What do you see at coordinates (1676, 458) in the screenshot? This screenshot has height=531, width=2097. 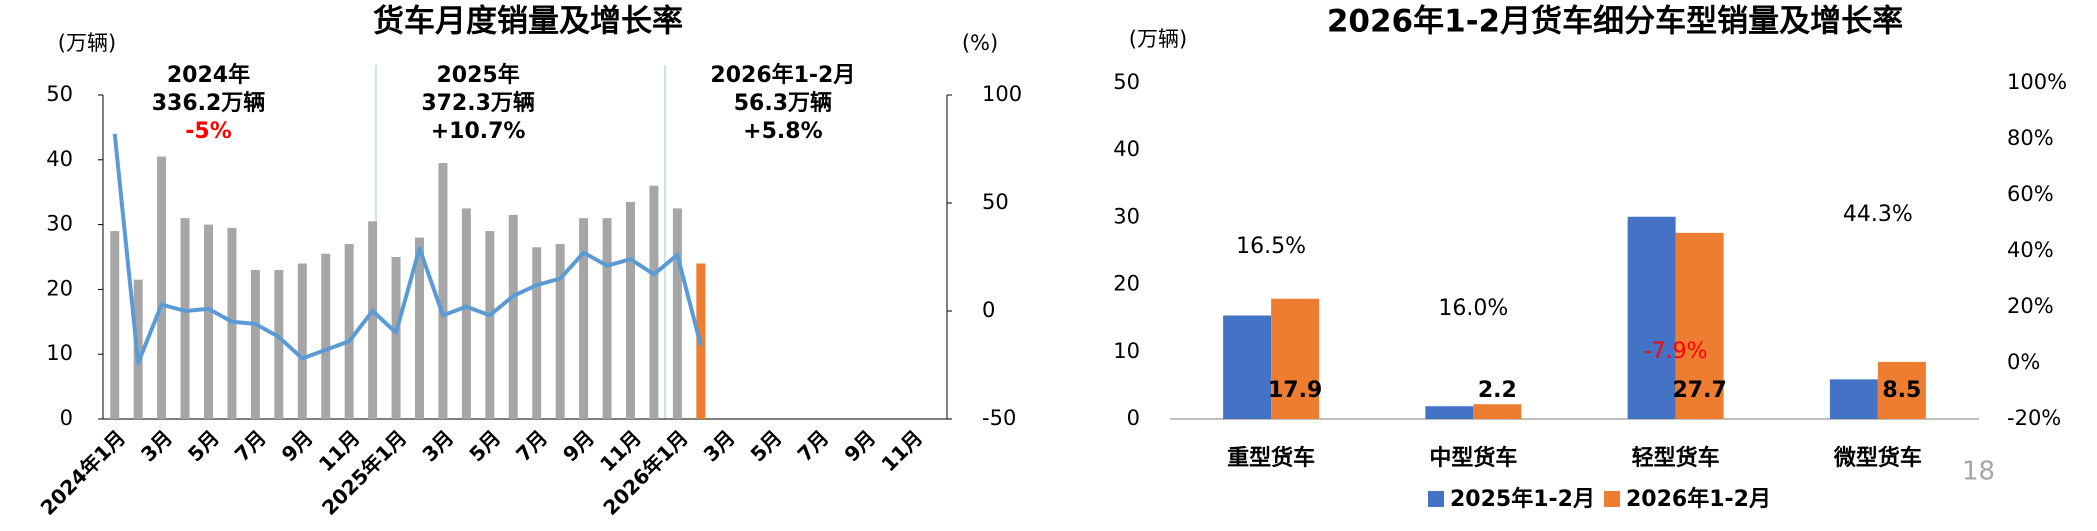 I see `x-tick-label: 轻型货车` at bounding box center [1676, 458].